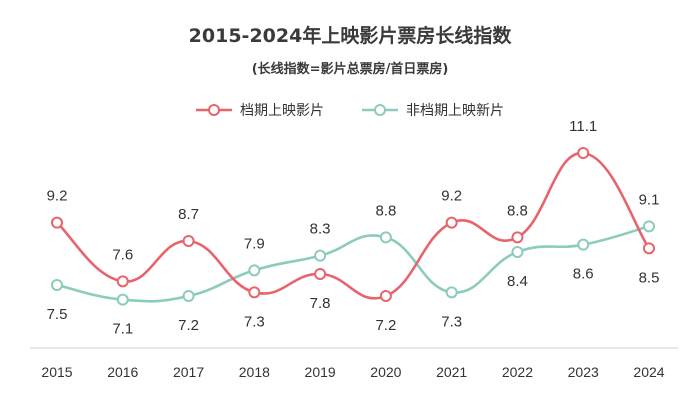  Describe the element at coordinates (254, 321) in the screenshot. I see `series-1-label-2018: 7.3` at that location.